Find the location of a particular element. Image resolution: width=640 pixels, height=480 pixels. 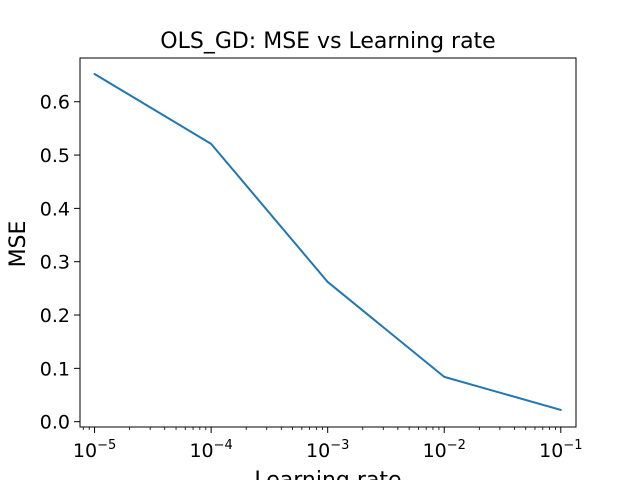

y-tick-label: 0.0 is located at coordinates (55, 423).